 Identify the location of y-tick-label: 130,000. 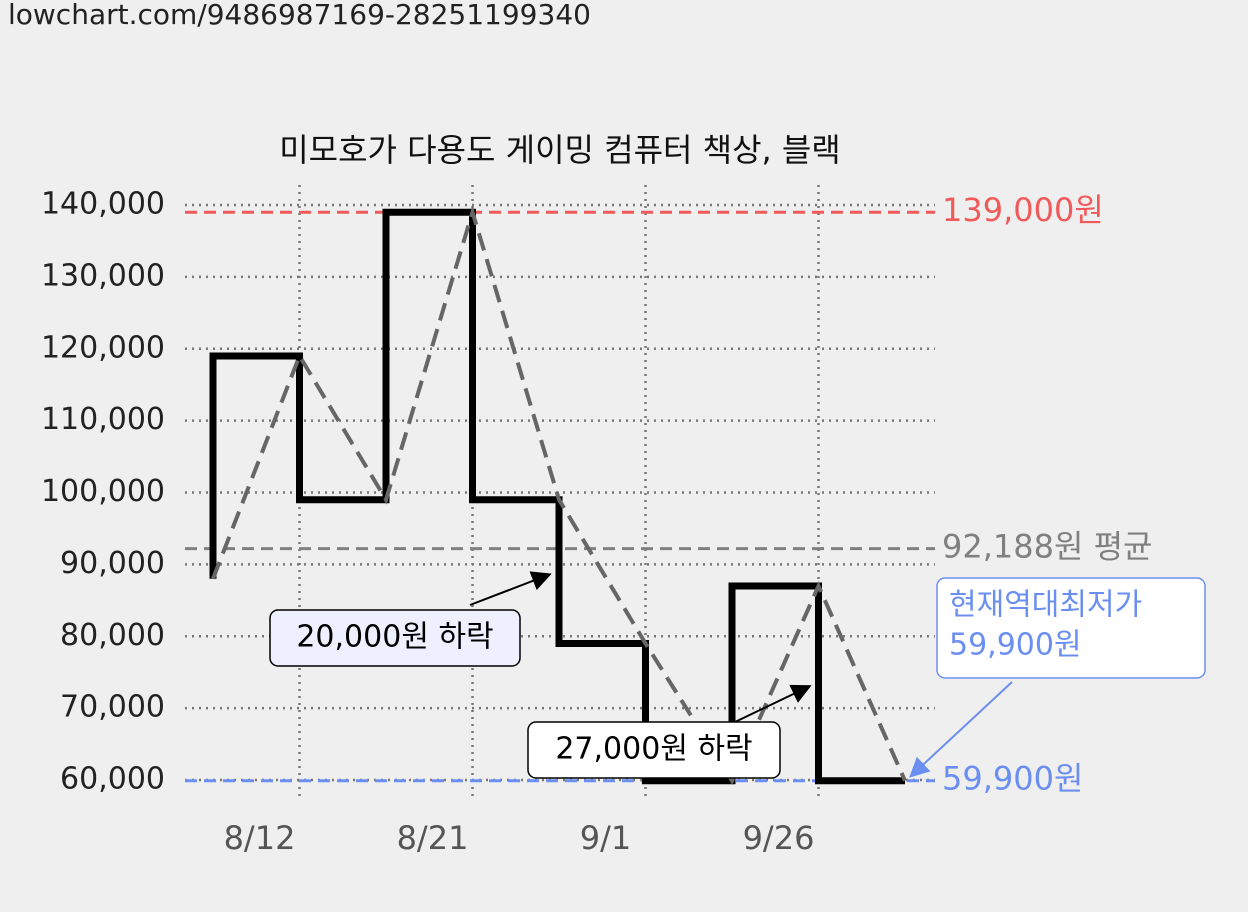
(103, 275).